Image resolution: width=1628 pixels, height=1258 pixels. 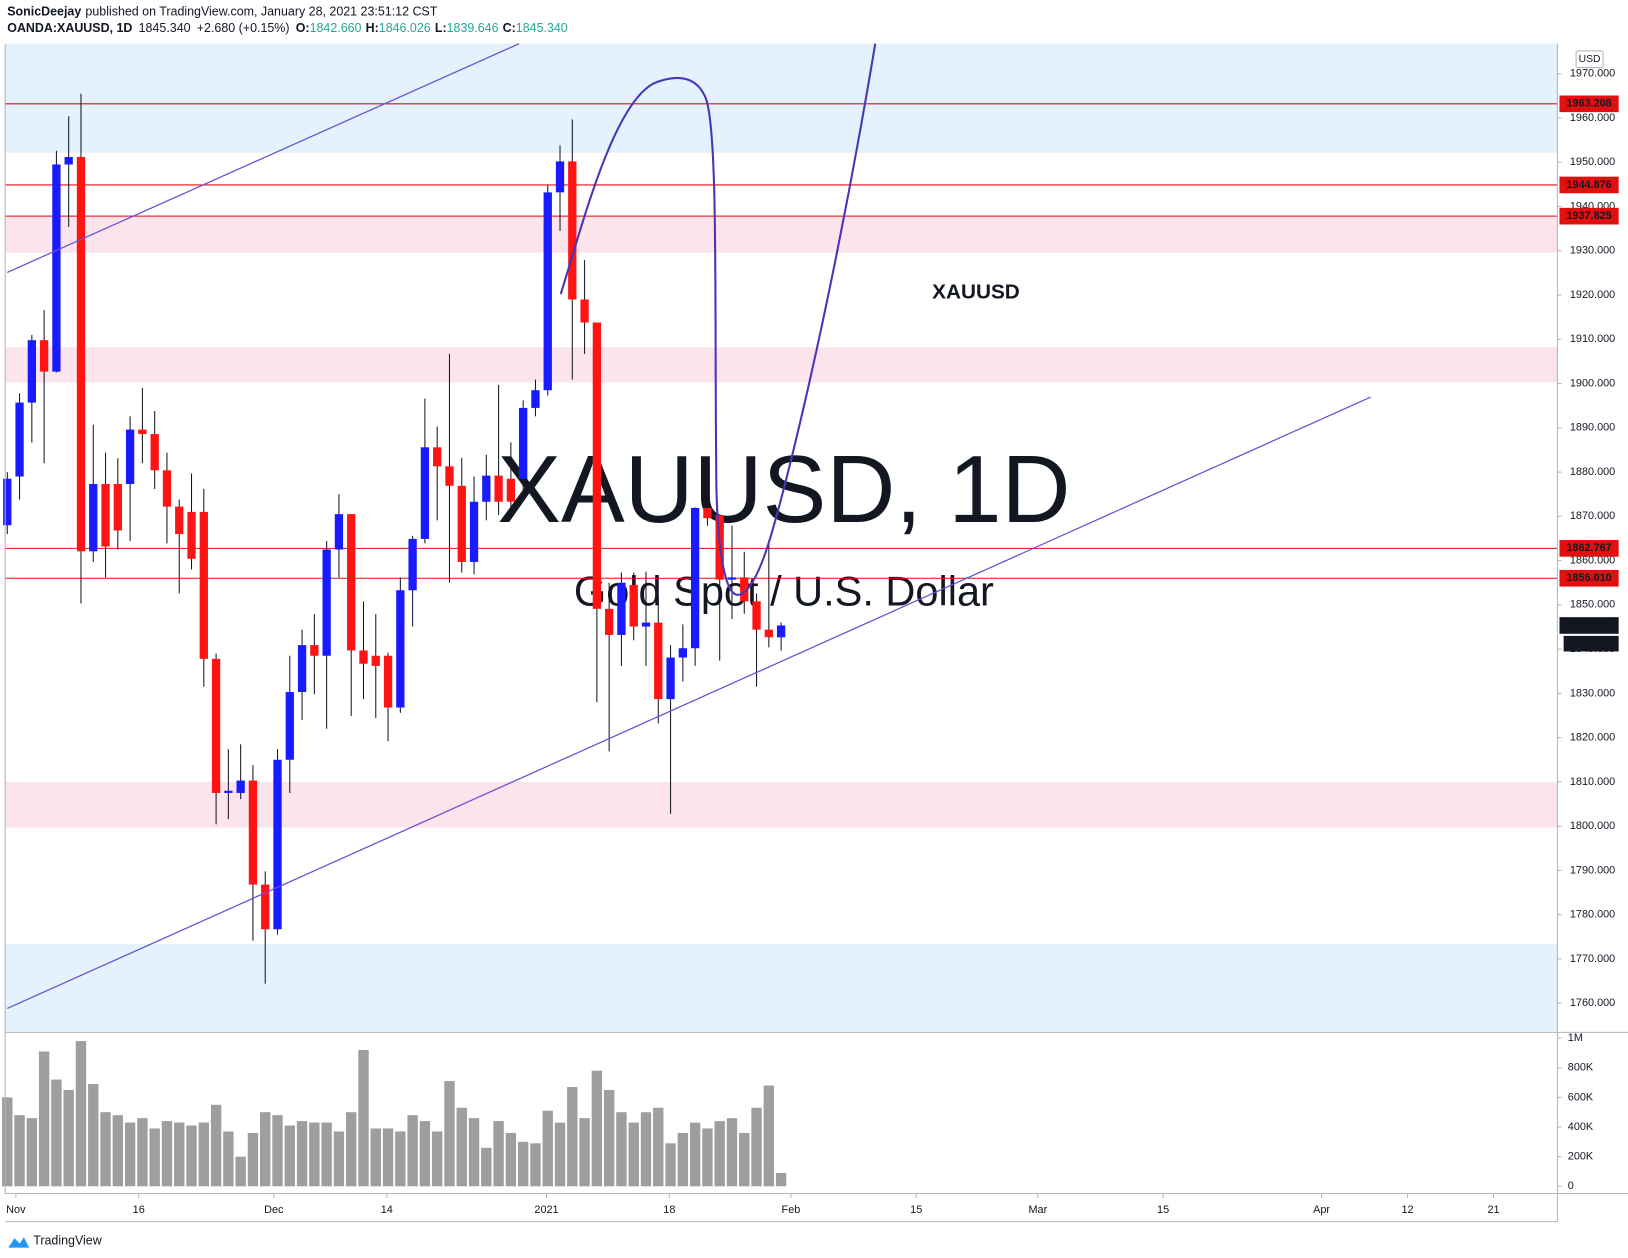 I want to click on y-tick-label: 1850.000, so click(x=1592, y=605).